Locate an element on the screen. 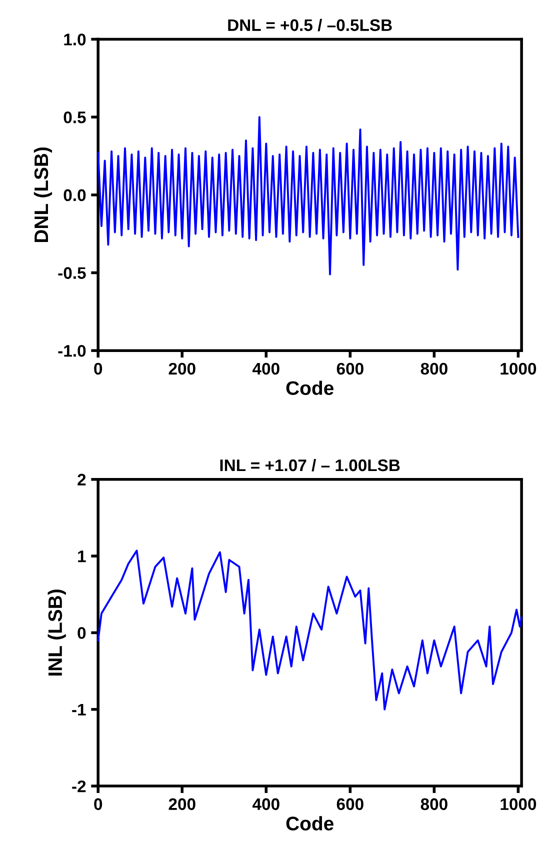 This screenshot has width=545, height=853. y-tick-label: 2 is located at coordinates (82, 480).